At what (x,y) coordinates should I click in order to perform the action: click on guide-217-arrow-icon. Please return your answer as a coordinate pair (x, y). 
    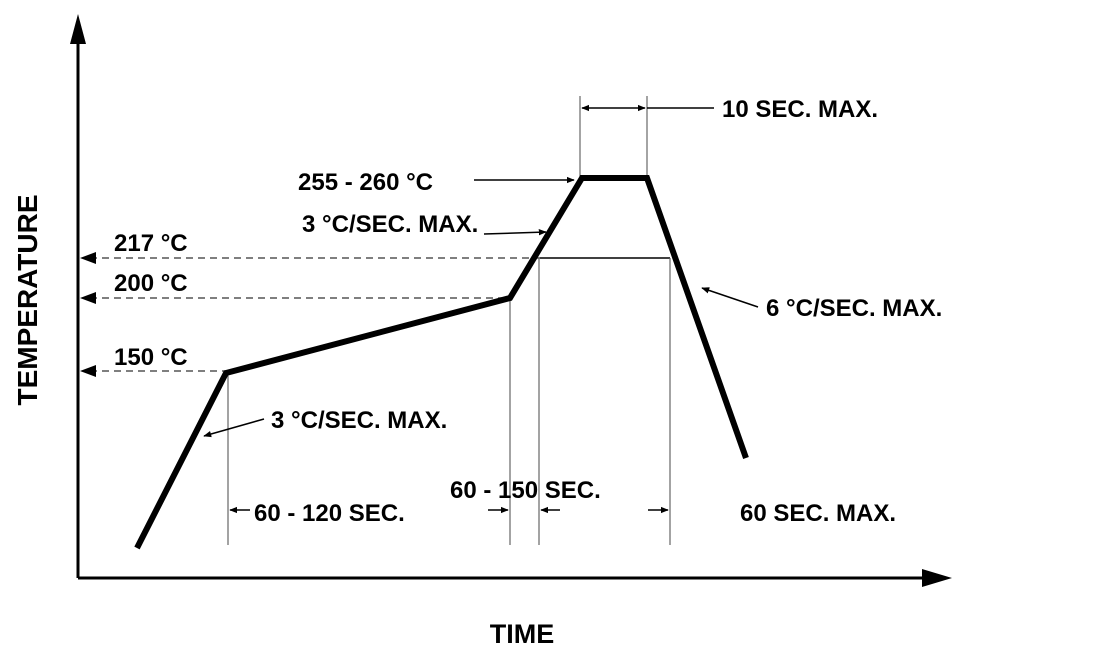
    Looking at the image, I should click on (88, 258).